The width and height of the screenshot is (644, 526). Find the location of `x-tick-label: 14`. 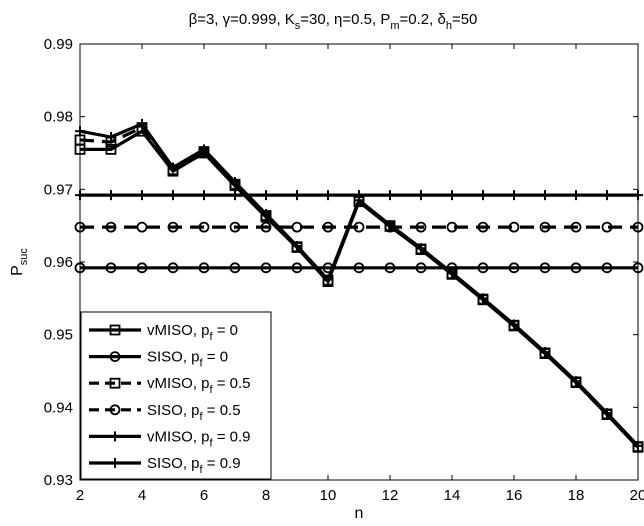

x-tick-label: 14 is located at coordinates (452, 495).